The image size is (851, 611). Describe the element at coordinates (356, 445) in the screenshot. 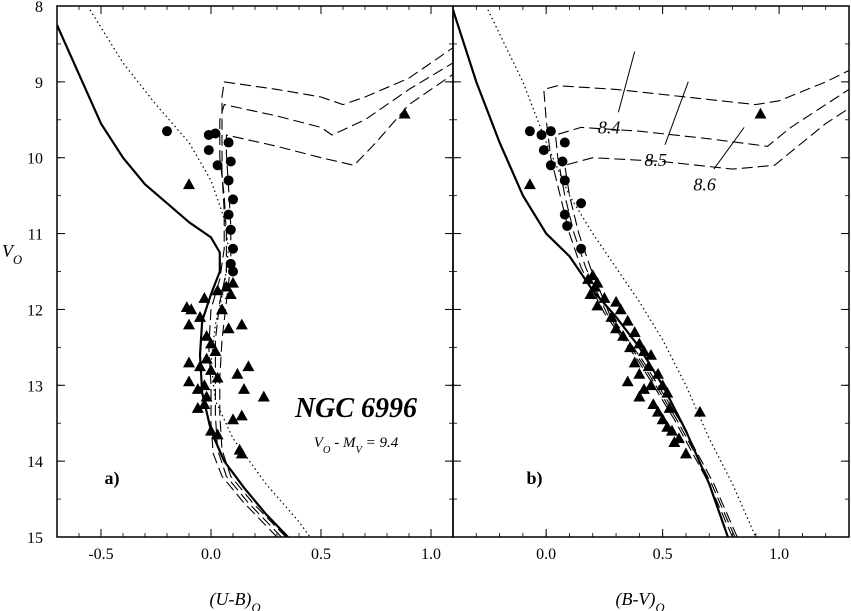

I see `chart-subtitle: VO - MV = 9.4` at that location.